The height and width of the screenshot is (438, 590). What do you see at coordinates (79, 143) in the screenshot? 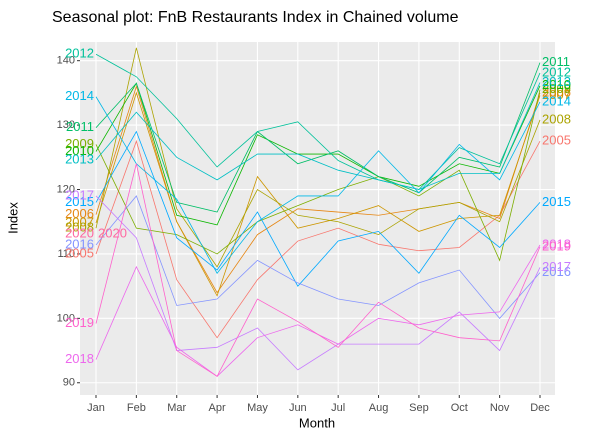
I see `year-label-start: 2009` at bounding box center [79, 143].